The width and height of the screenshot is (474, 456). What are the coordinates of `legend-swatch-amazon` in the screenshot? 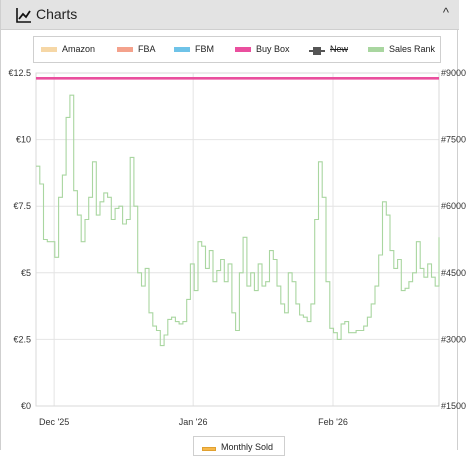 It's located at (49, 49).